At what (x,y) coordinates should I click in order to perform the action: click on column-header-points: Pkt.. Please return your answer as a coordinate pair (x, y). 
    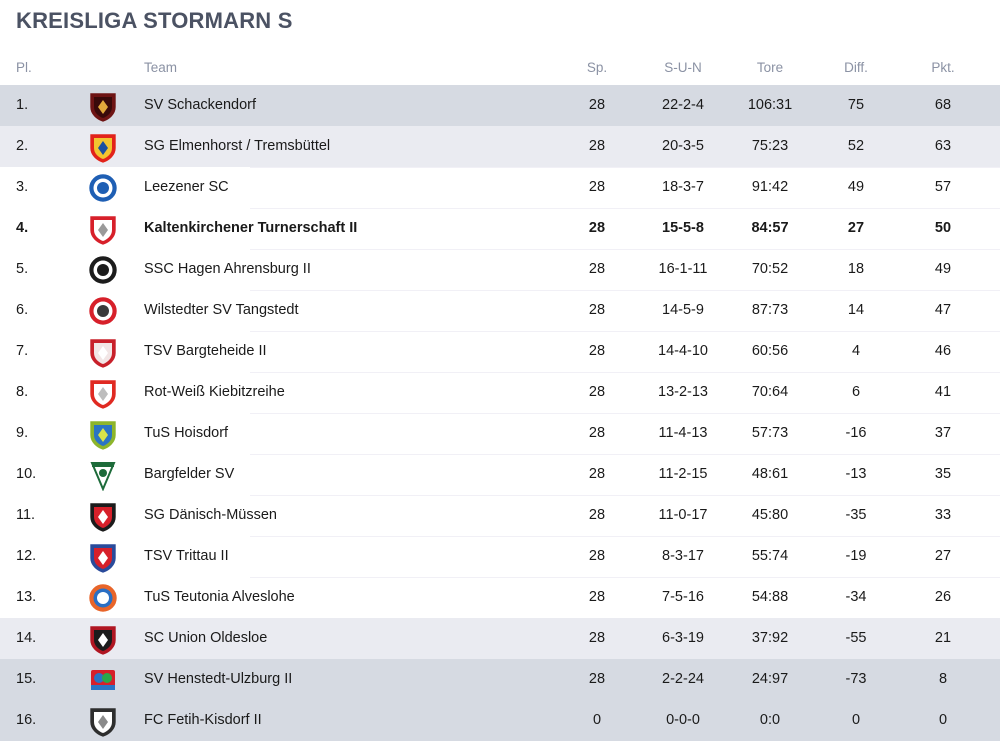
    Looking at the image, I should click on (943, 67).